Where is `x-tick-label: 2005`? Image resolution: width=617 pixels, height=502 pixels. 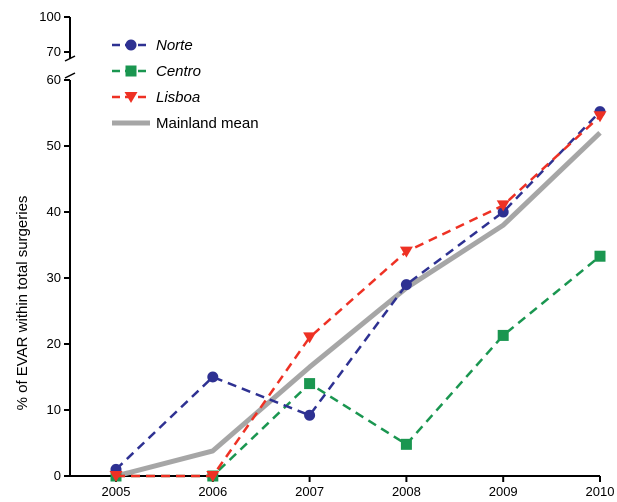 x-tick-label: 2005 is located at coordinates (116, 490).